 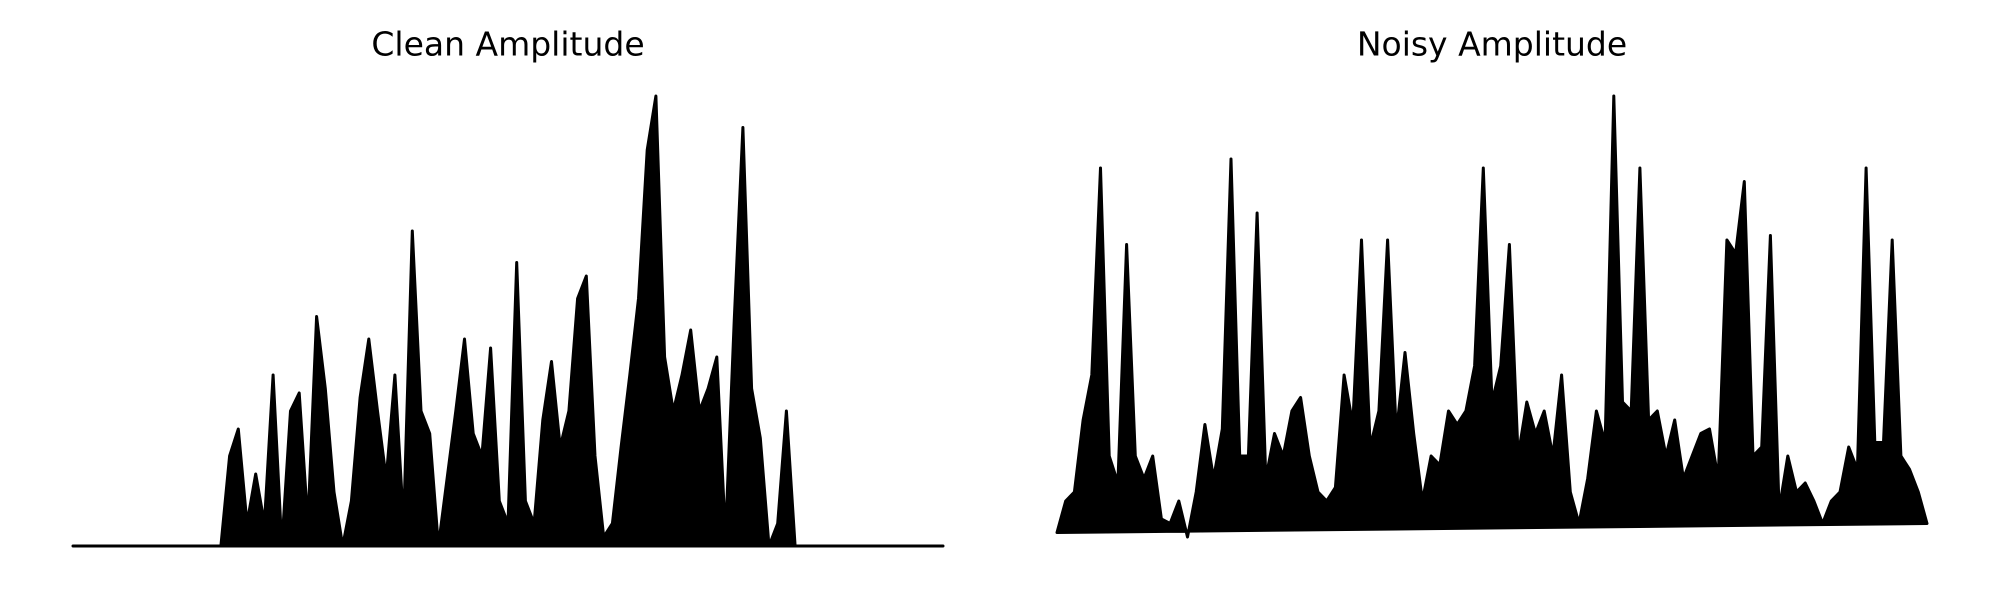 I want to click on chart-title: Noisy Amplitude, so click(x=1492, y=44).